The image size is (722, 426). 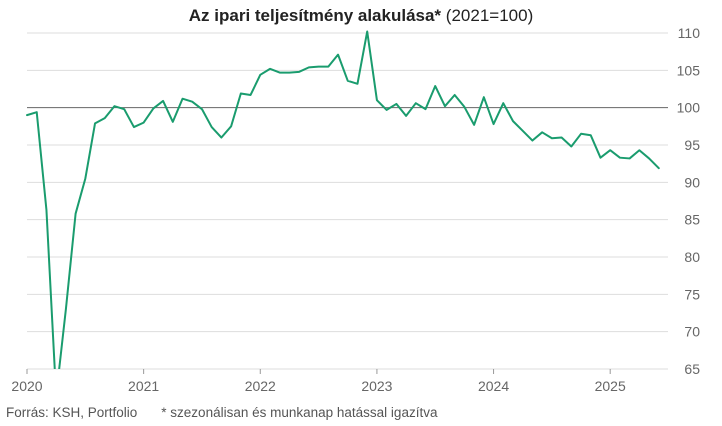 I want to click on y-tick-label: 85, so click(x=692, y=220).